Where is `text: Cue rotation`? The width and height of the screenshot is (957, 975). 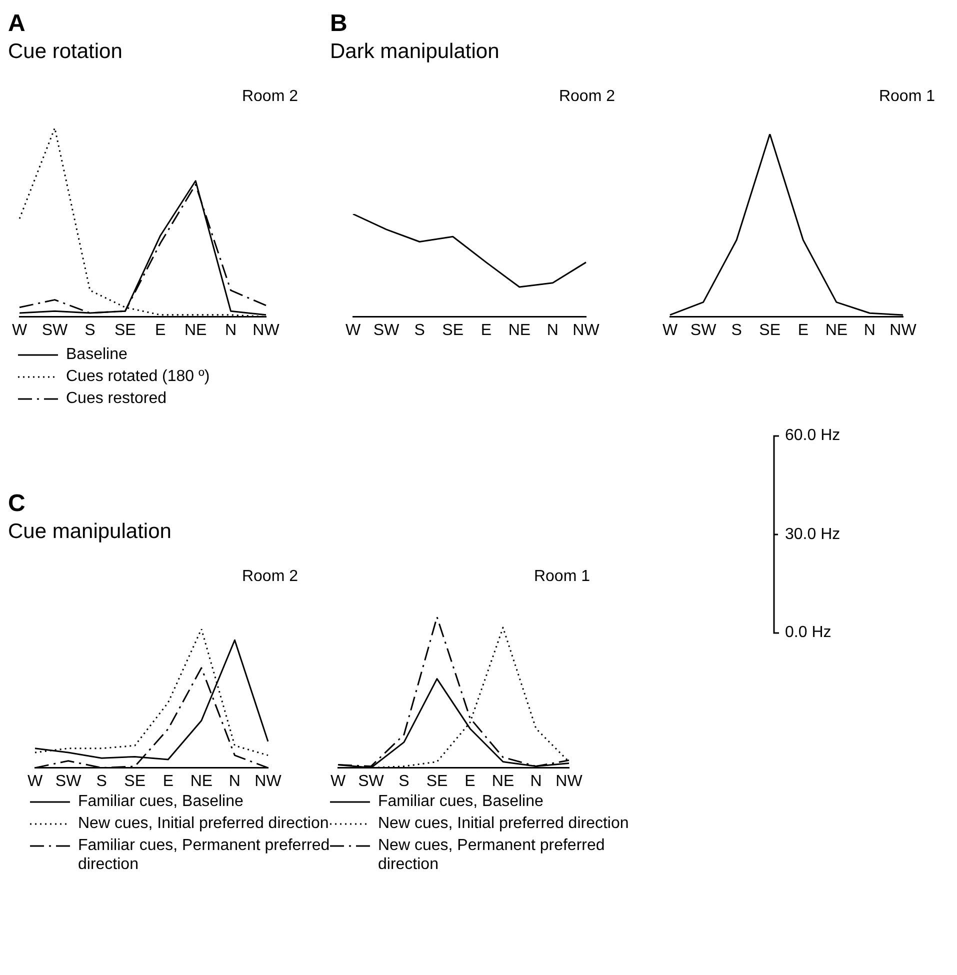 text: Cue rotation is located at coordinates (65, 52).